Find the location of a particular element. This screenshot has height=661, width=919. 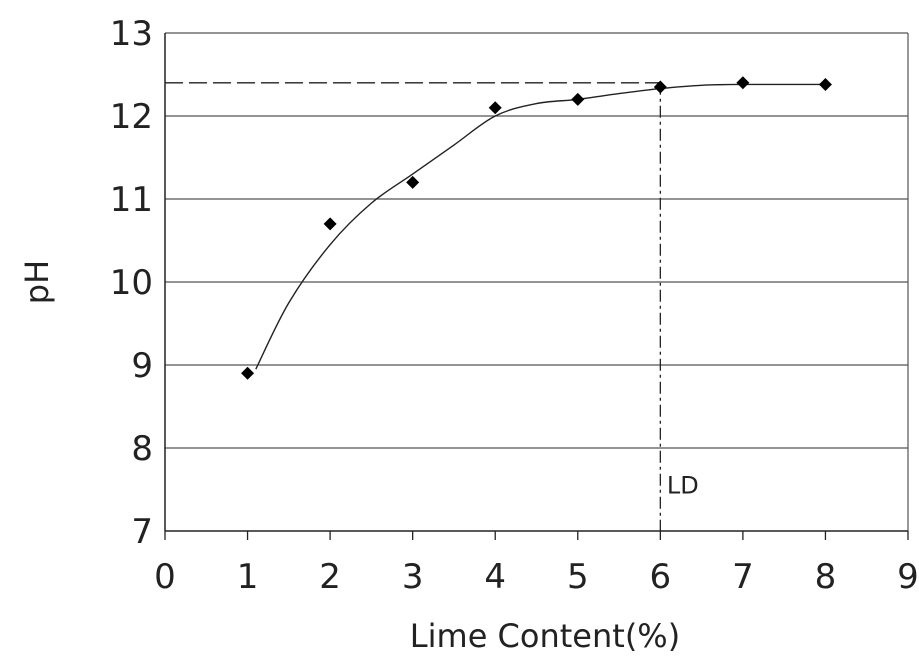

x-tick-label-5: 5 is located at coordinates (578, 577).